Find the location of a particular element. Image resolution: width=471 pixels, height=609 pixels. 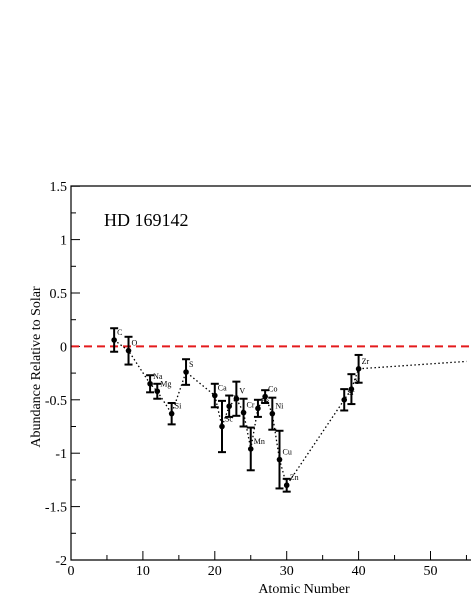

y-tick-label: 0.5 is located at coordinates (59, 294).